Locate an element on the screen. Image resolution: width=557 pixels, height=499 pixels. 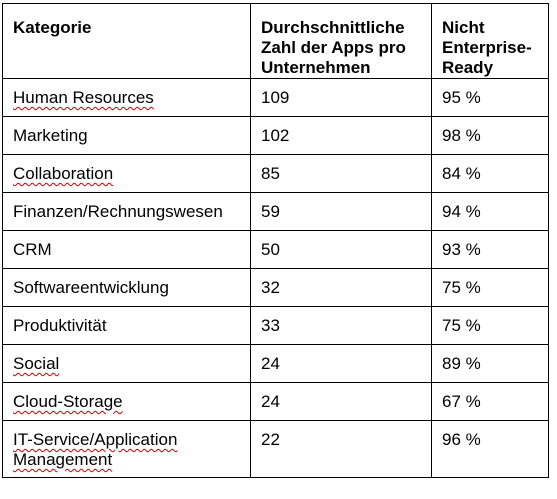
cell-category: IT-Service/Application Management is located at coordinates (126, 449).